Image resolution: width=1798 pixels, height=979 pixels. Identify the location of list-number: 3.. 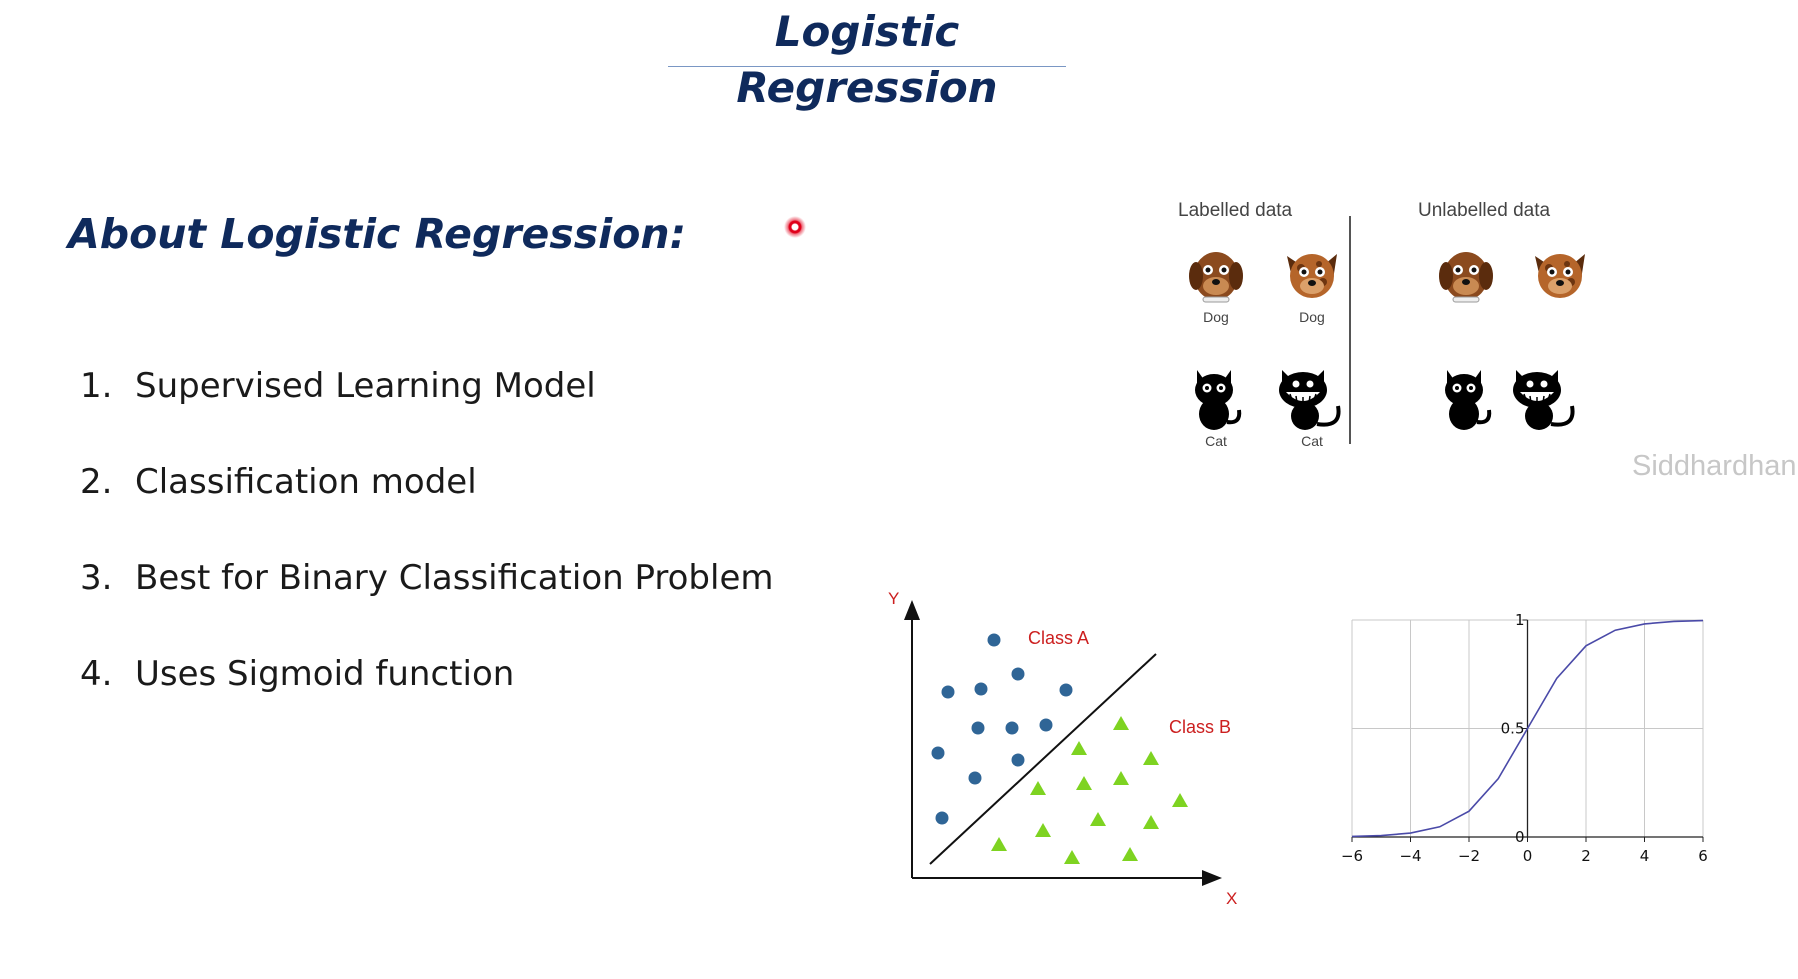
(96, 578).